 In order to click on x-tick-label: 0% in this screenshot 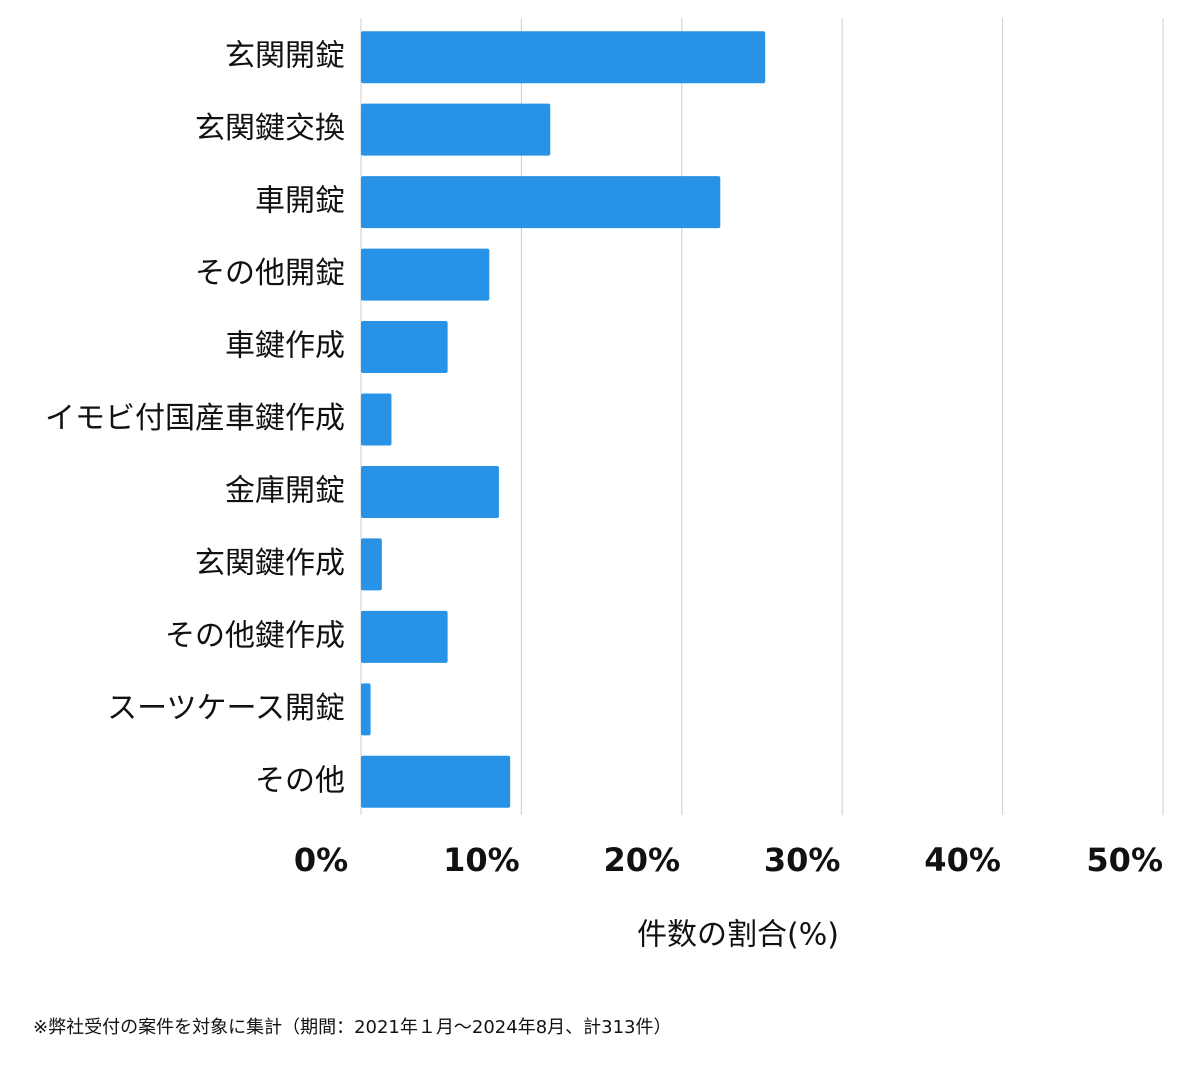, I will do `click(321, 860)`.